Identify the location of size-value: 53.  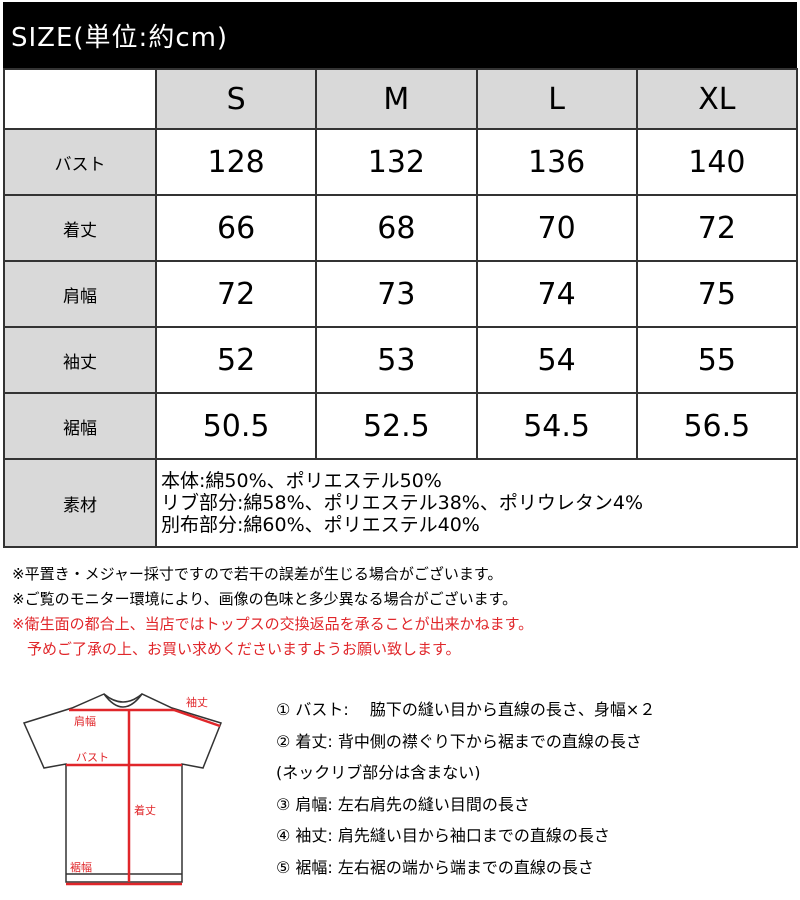
(396, 360).